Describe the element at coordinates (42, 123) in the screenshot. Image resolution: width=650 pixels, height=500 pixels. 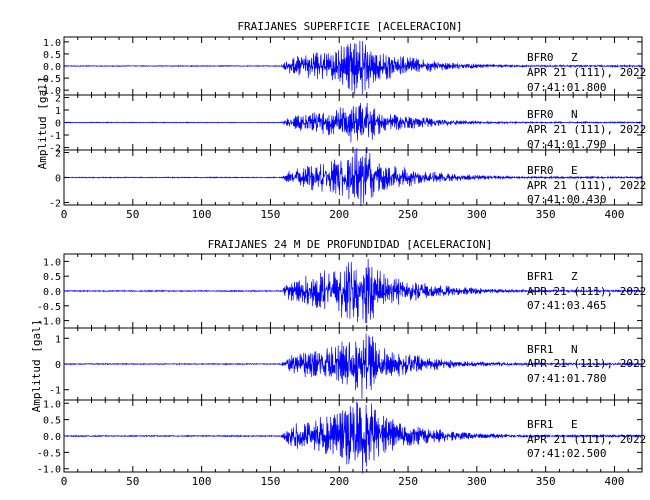
I see `y-axis-label-top: Amplitud [gal]` at that location.